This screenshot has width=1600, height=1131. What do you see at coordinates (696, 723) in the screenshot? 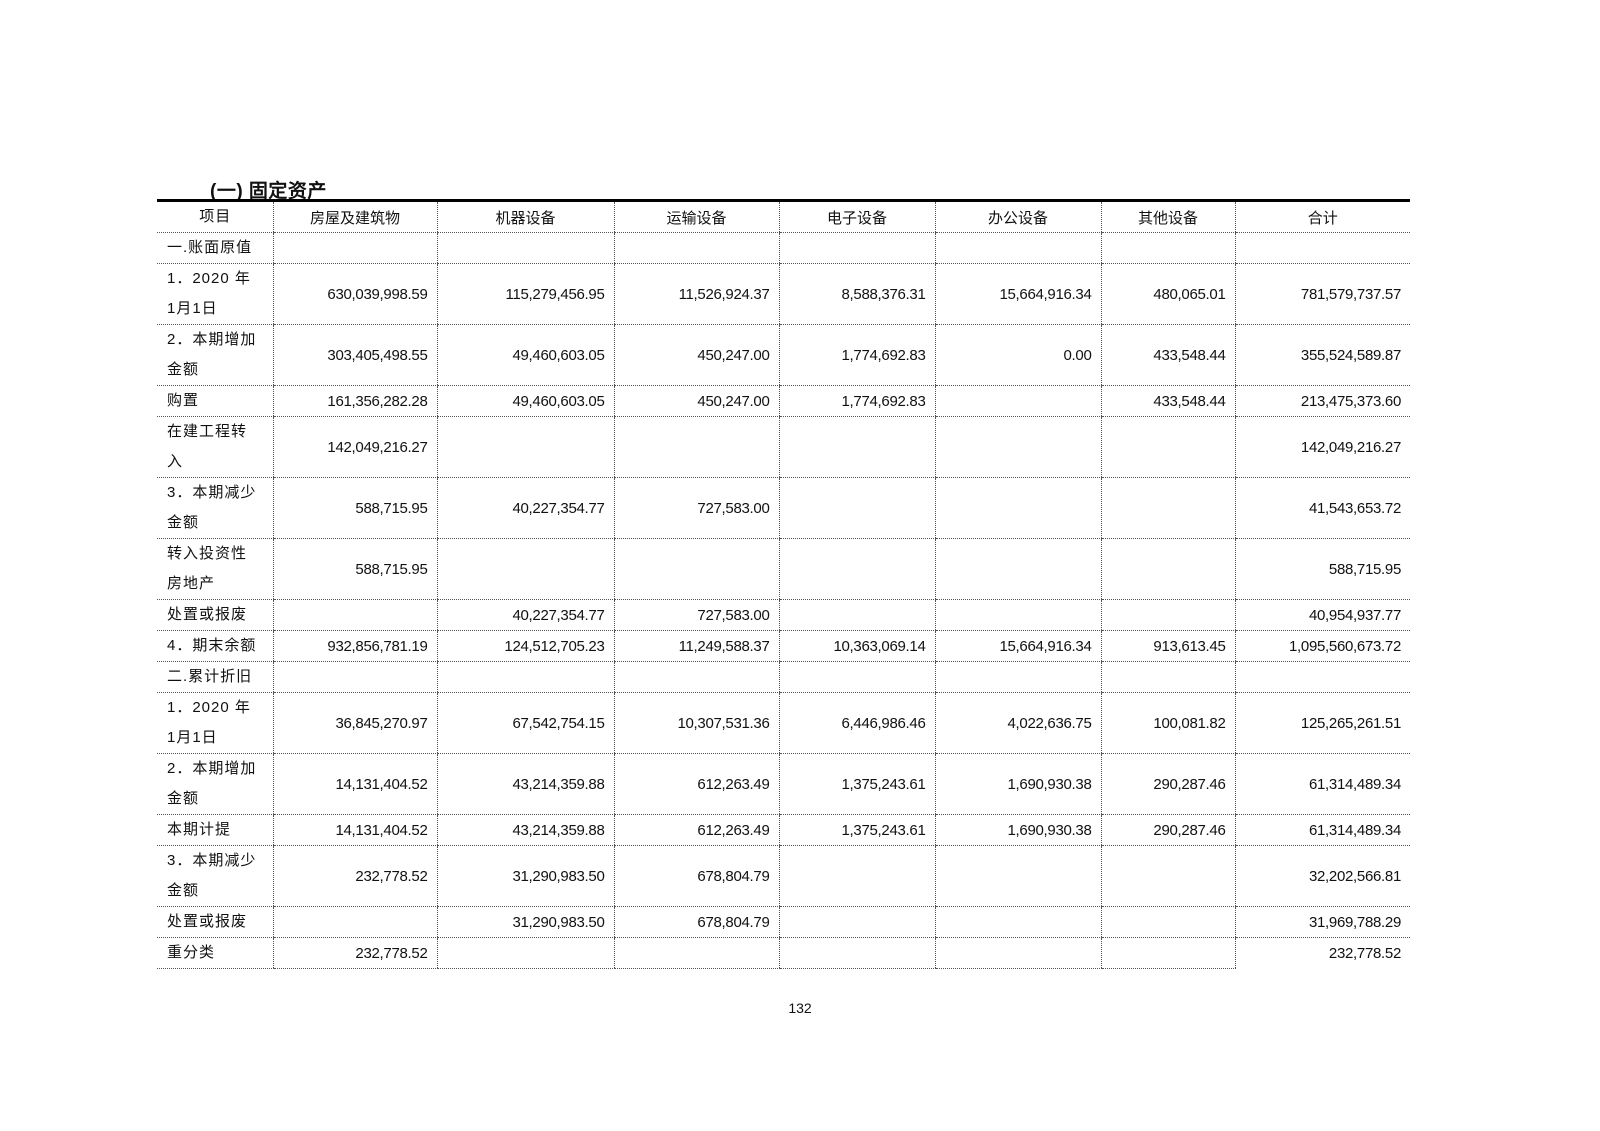
I see `table-cell: 10,307,531.36` at bounding box center [696, 723].